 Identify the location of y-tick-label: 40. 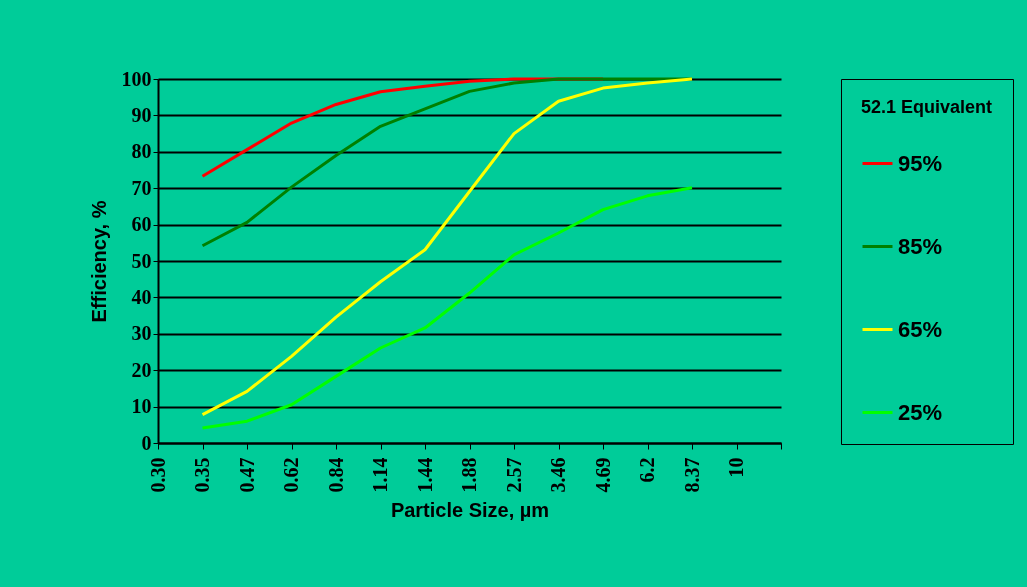
(141, 296).